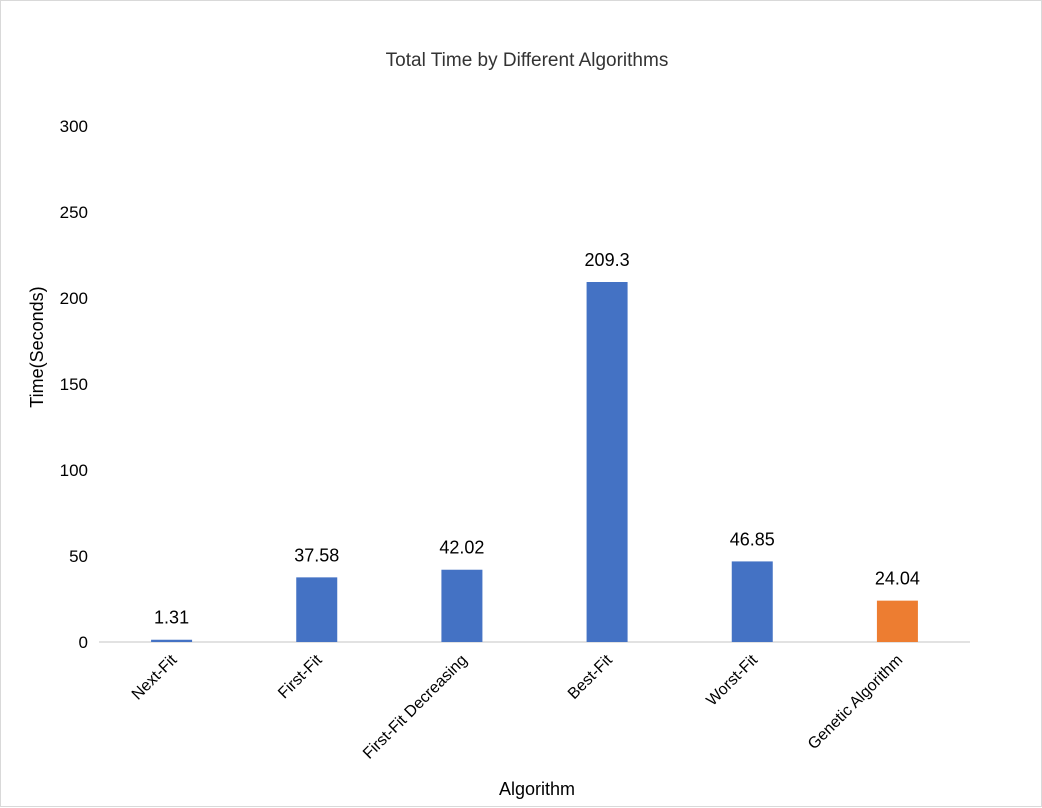 This screenshot has height=808, width=1042. Describe the element at coordinates (732, 680) in the screenshot. I see `x-tick-label: Worst-Fit` at that location.